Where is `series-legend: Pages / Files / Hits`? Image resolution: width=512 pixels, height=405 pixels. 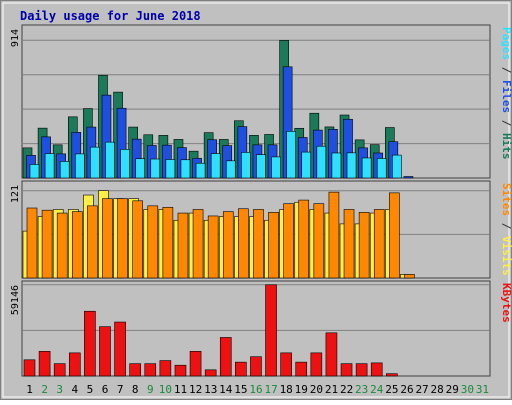 series-legend: Pages / Files / Hits is located at coordinates (506, 93).